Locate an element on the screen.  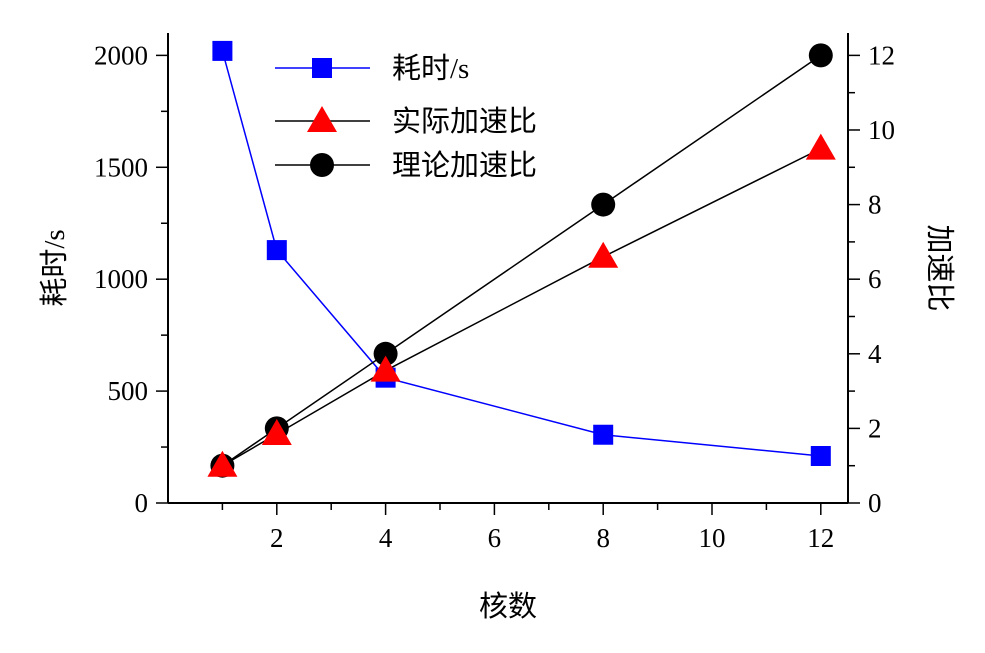
y-left-tick-label: 500 is located at coordinates (128, 391).